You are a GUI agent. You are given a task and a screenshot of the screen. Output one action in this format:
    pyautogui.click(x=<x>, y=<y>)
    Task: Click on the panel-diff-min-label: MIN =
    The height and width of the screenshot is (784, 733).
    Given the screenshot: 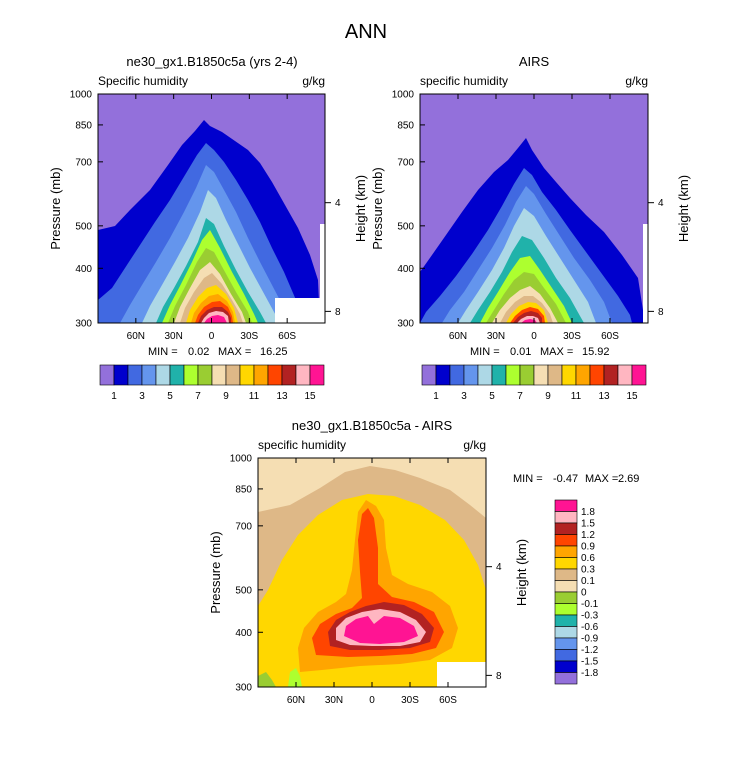 What is the action you would take?
    pyautogui.click(x=528, y=479)
    